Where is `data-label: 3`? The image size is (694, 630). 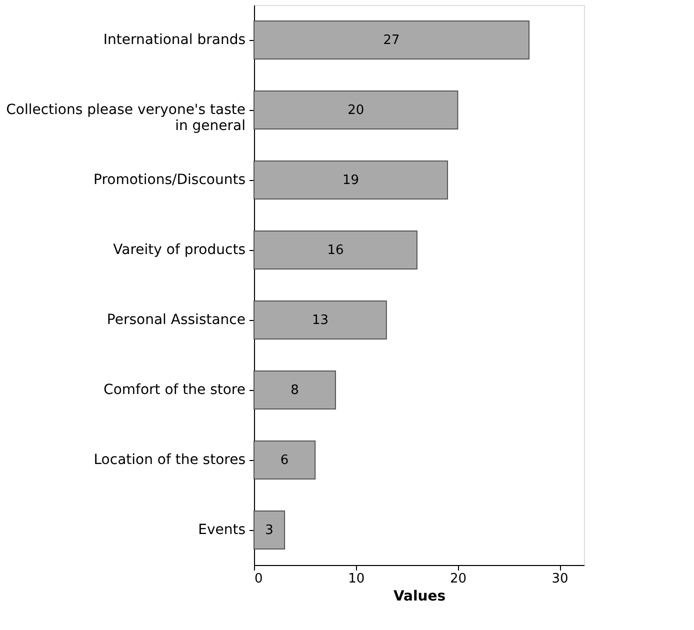
data-label: 3 is located at coordinates (269, 530).